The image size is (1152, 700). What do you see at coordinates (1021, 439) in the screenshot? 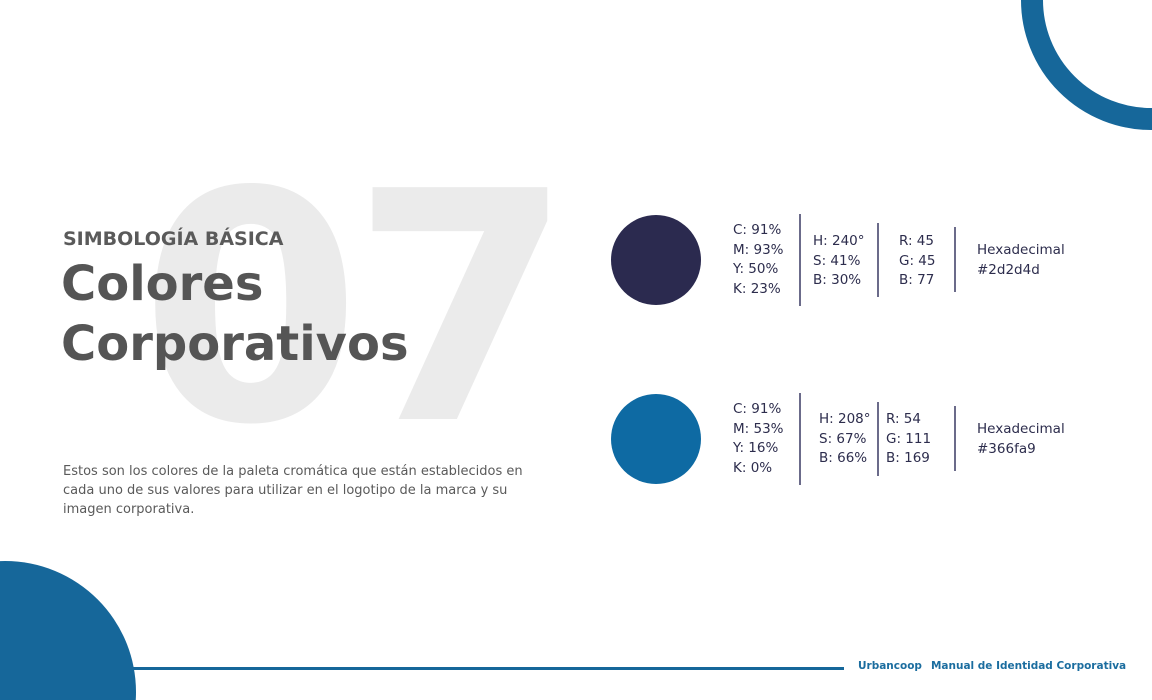
I see `hex-value: Hexadecimal #366fa9` at bounding box center [1021, 439].